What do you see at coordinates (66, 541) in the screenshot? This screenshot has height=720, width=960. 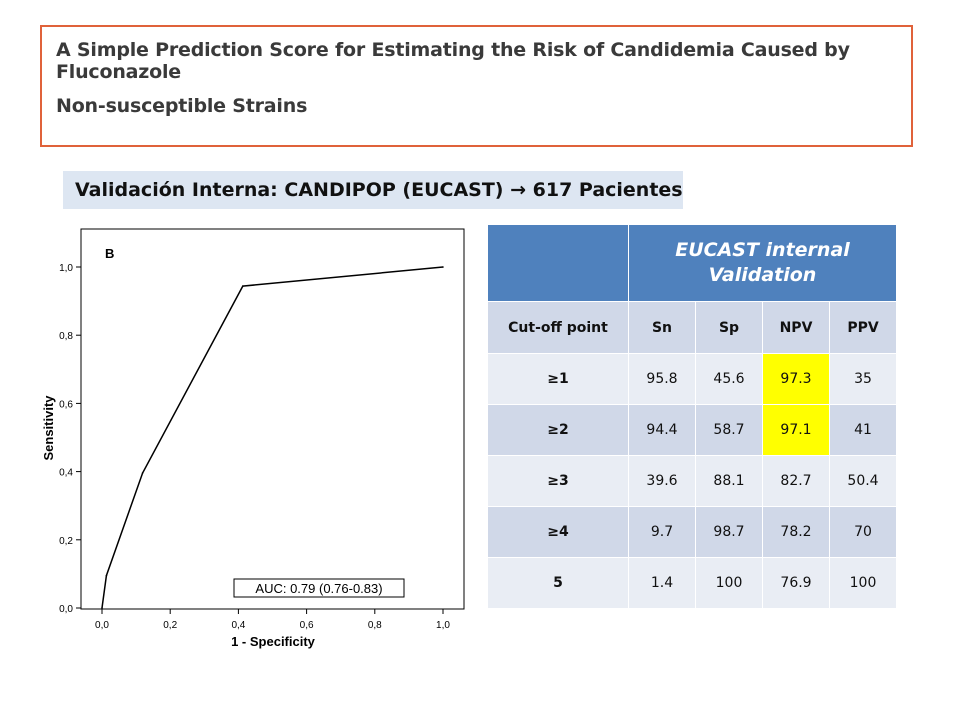 I see `y-tick-label-1: 0,2` at bounding box center [66, 541].